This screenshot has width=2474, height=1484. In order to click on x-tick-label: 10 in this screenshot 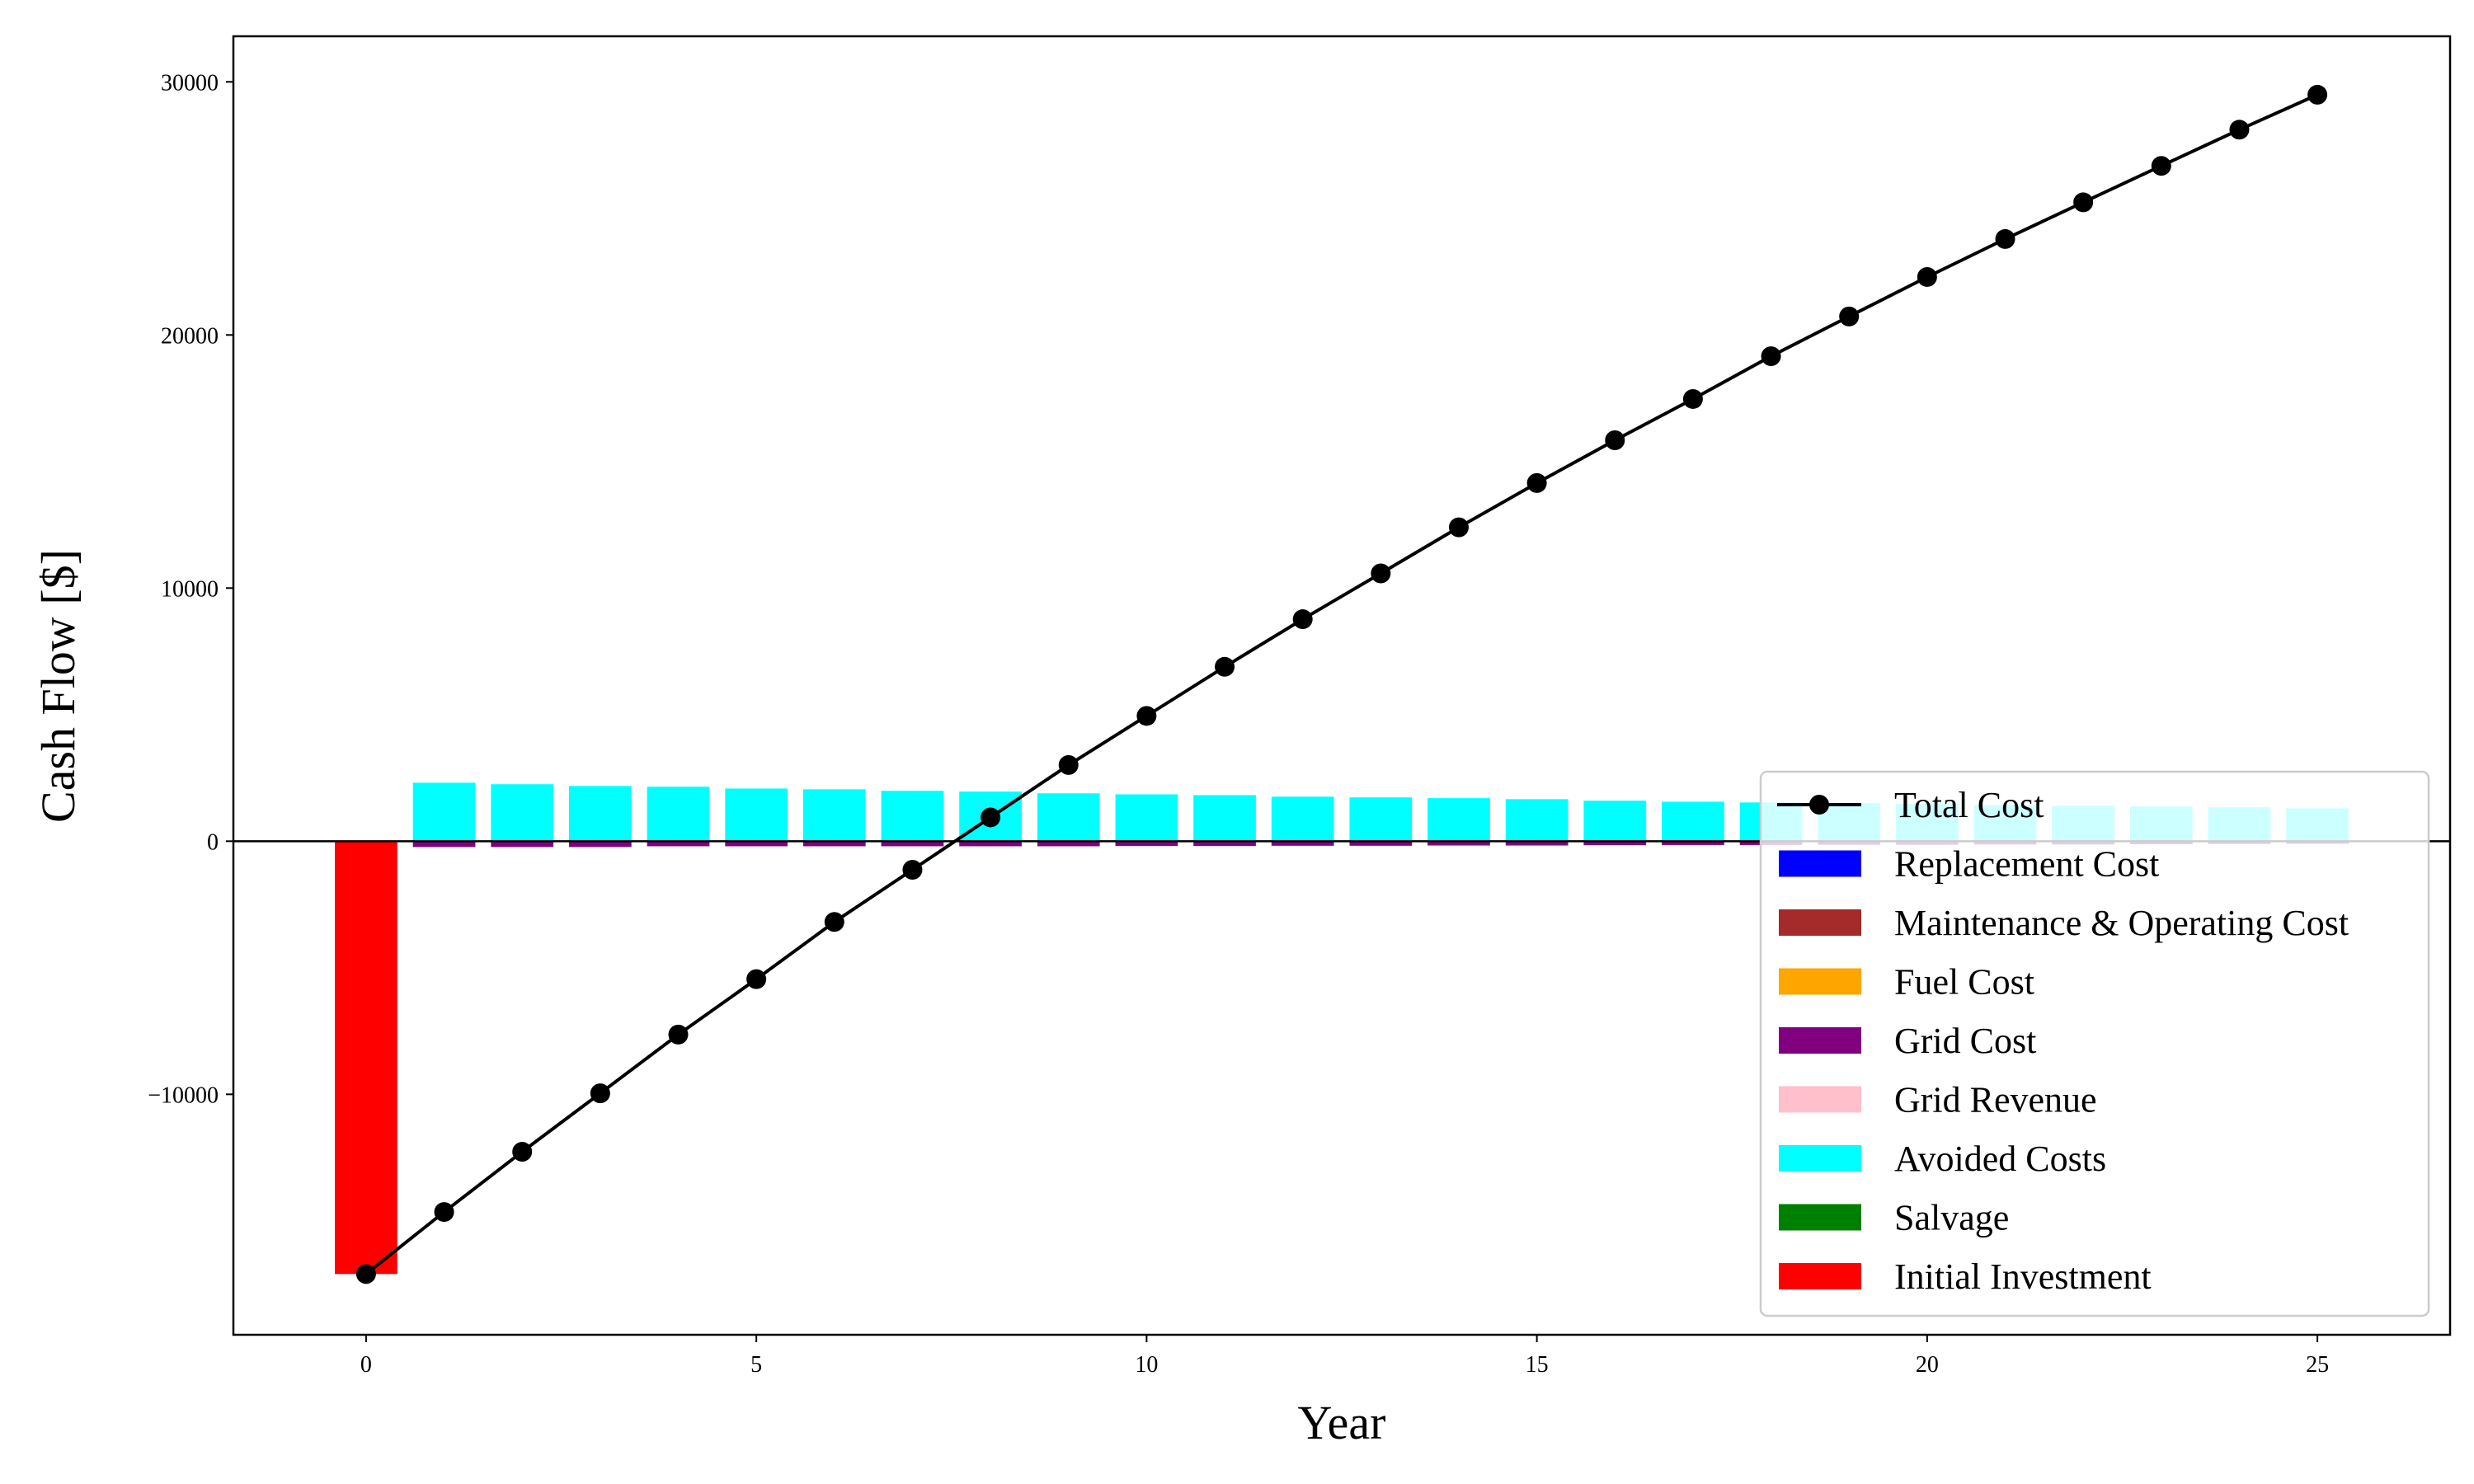, I will do `click(1146, 1365)`.